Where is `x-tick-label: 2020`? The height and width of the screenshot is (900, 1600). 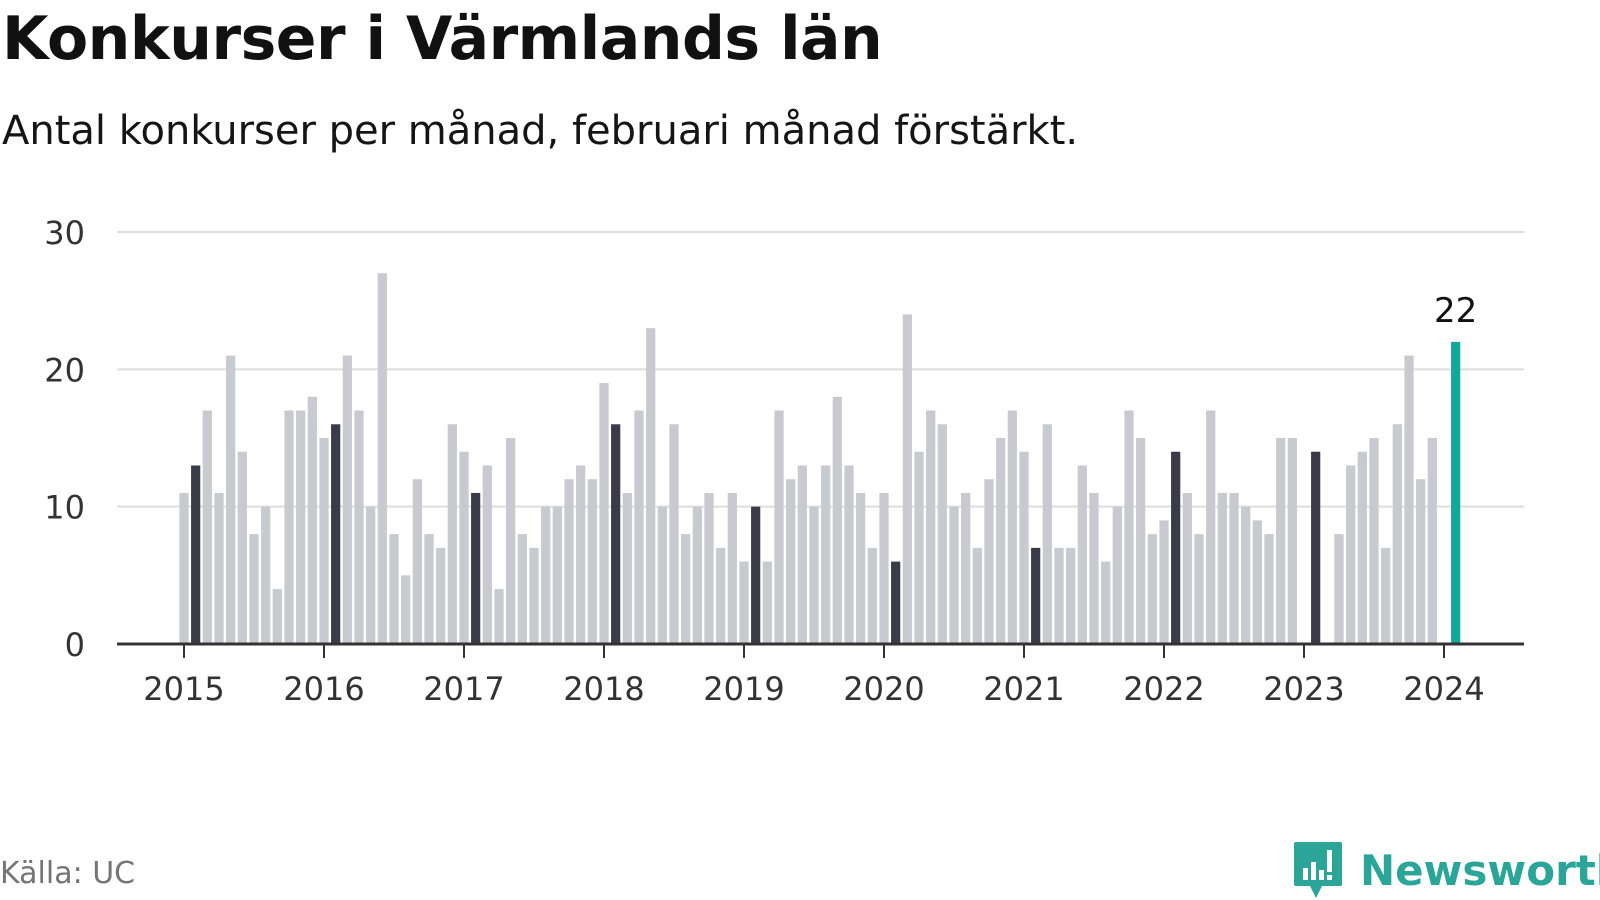 x-tick-label: 2020 is located at coordinates (883, 689).